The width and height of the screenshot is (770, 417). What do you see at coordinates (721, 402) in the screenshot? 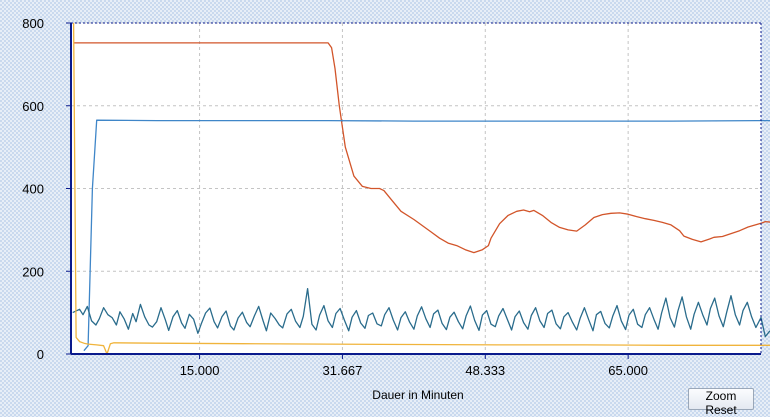
I see `zoom-reset-button: Zoom Reset` at bounding box center [721, 402].